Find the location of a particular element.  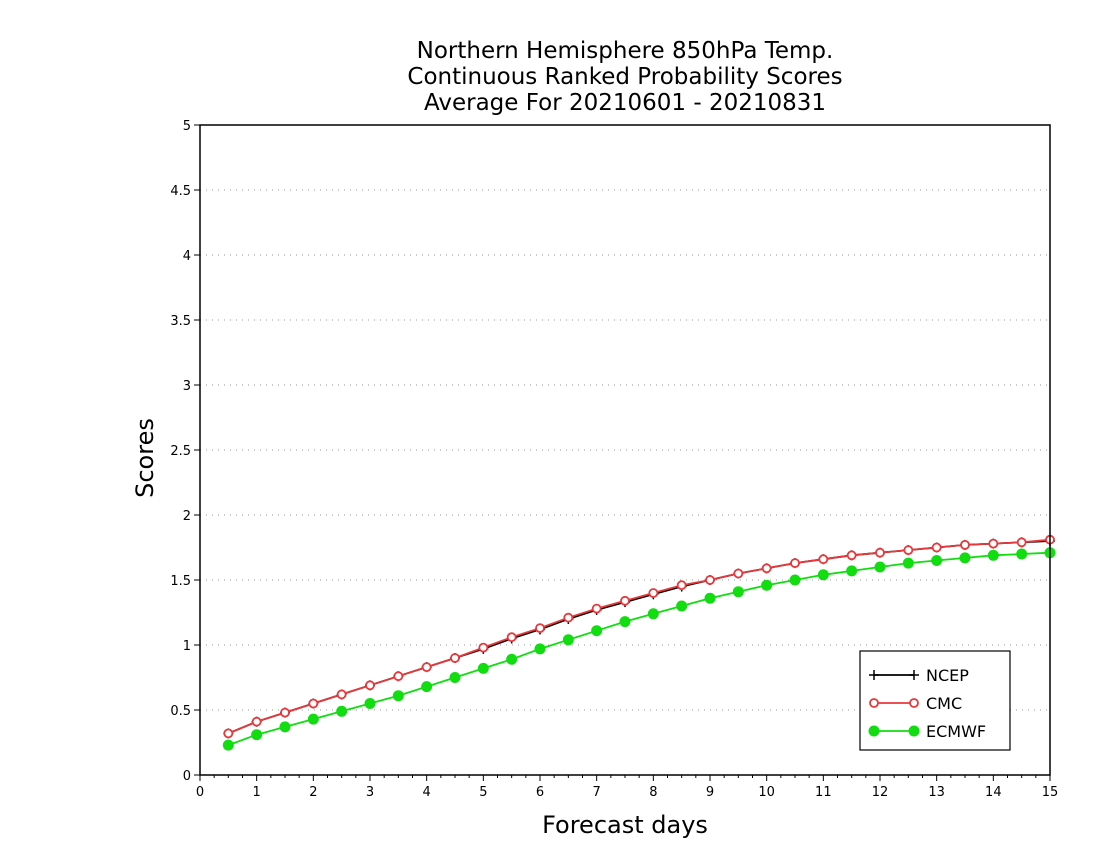

y-tick-label: 0 is located at coordinates (187, 776).